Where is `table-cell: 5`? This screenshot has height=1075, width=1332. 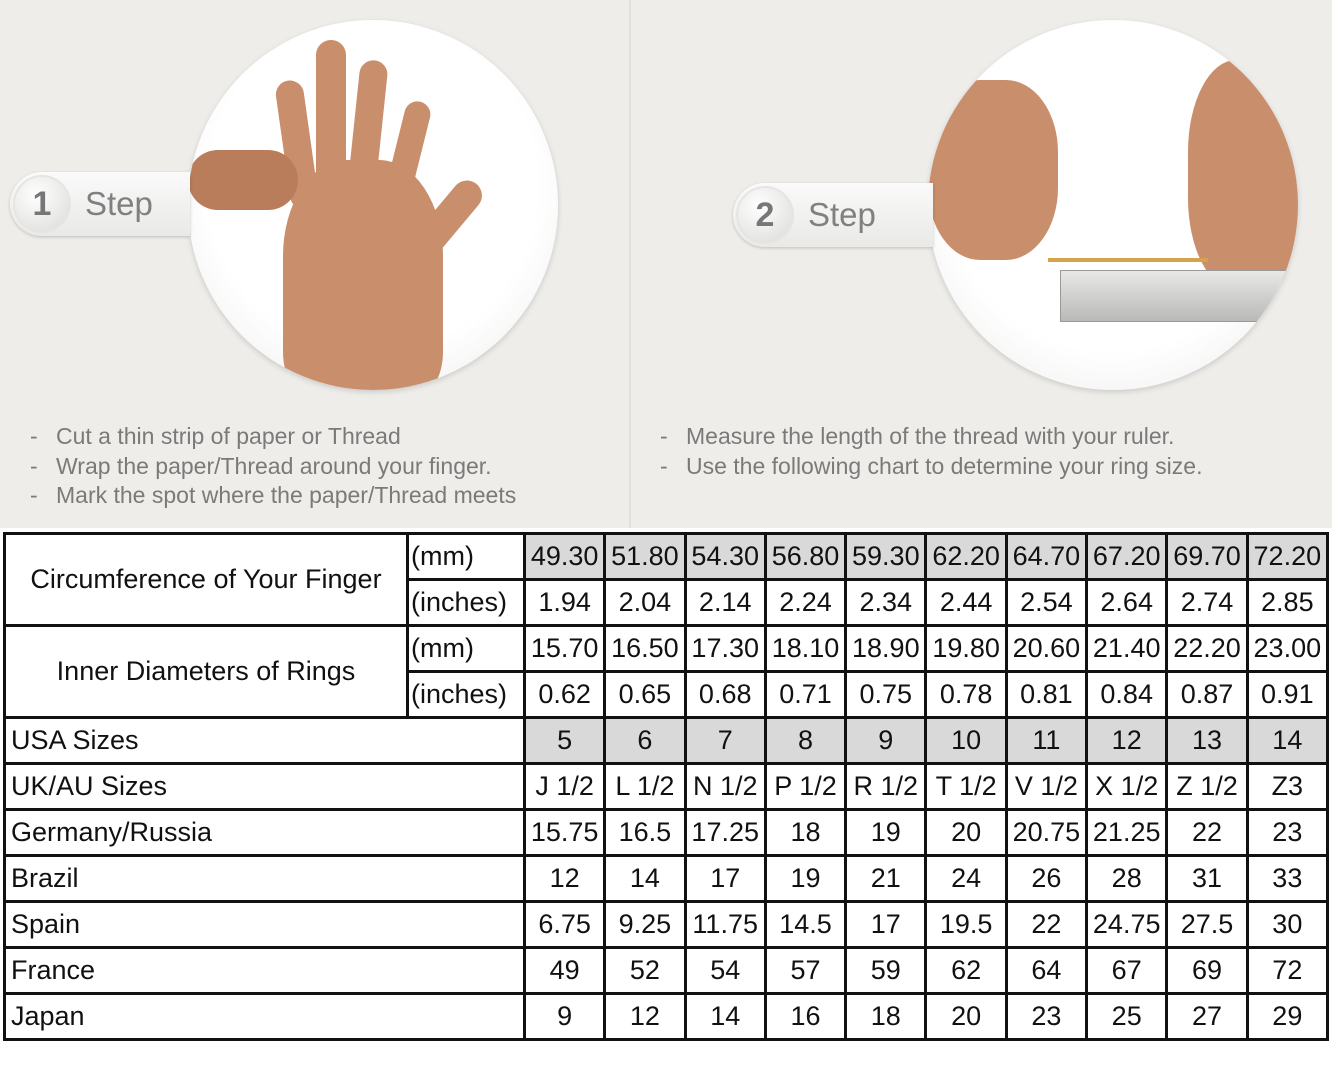 table-cell: 5 is located at coordinates (564, 740).